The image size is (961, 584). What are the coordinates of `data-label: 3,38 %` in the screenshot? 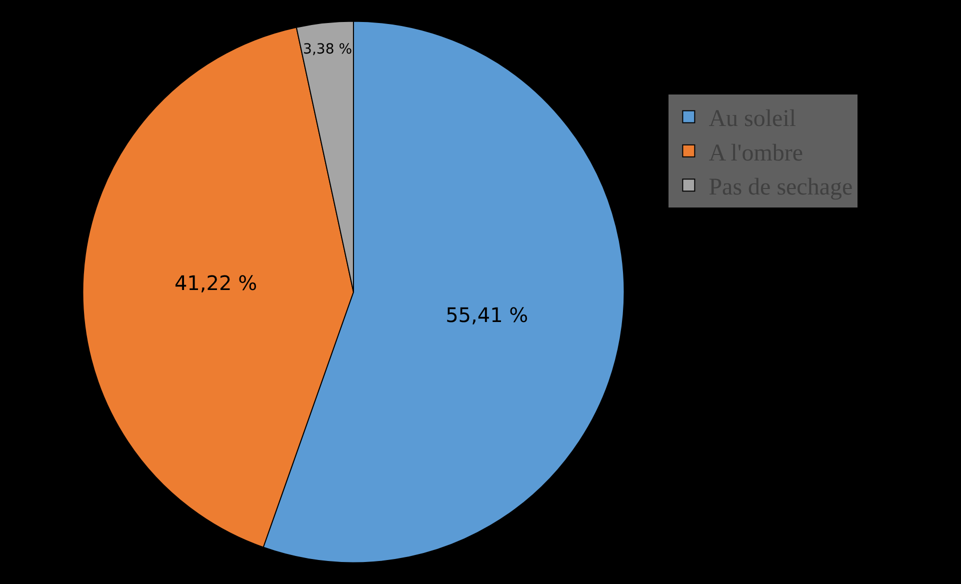 It's located at (327, 50).